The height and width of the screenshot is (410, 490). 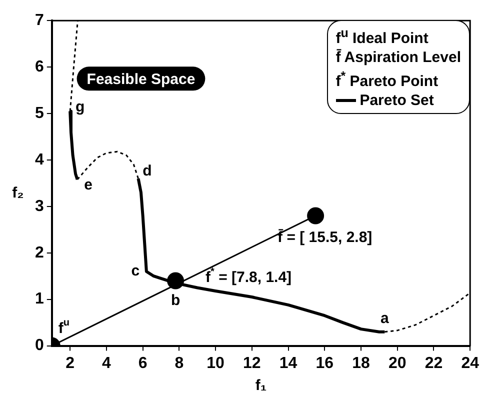 I want to click on x-axis-title: f₁, so click(x=261, y=385).